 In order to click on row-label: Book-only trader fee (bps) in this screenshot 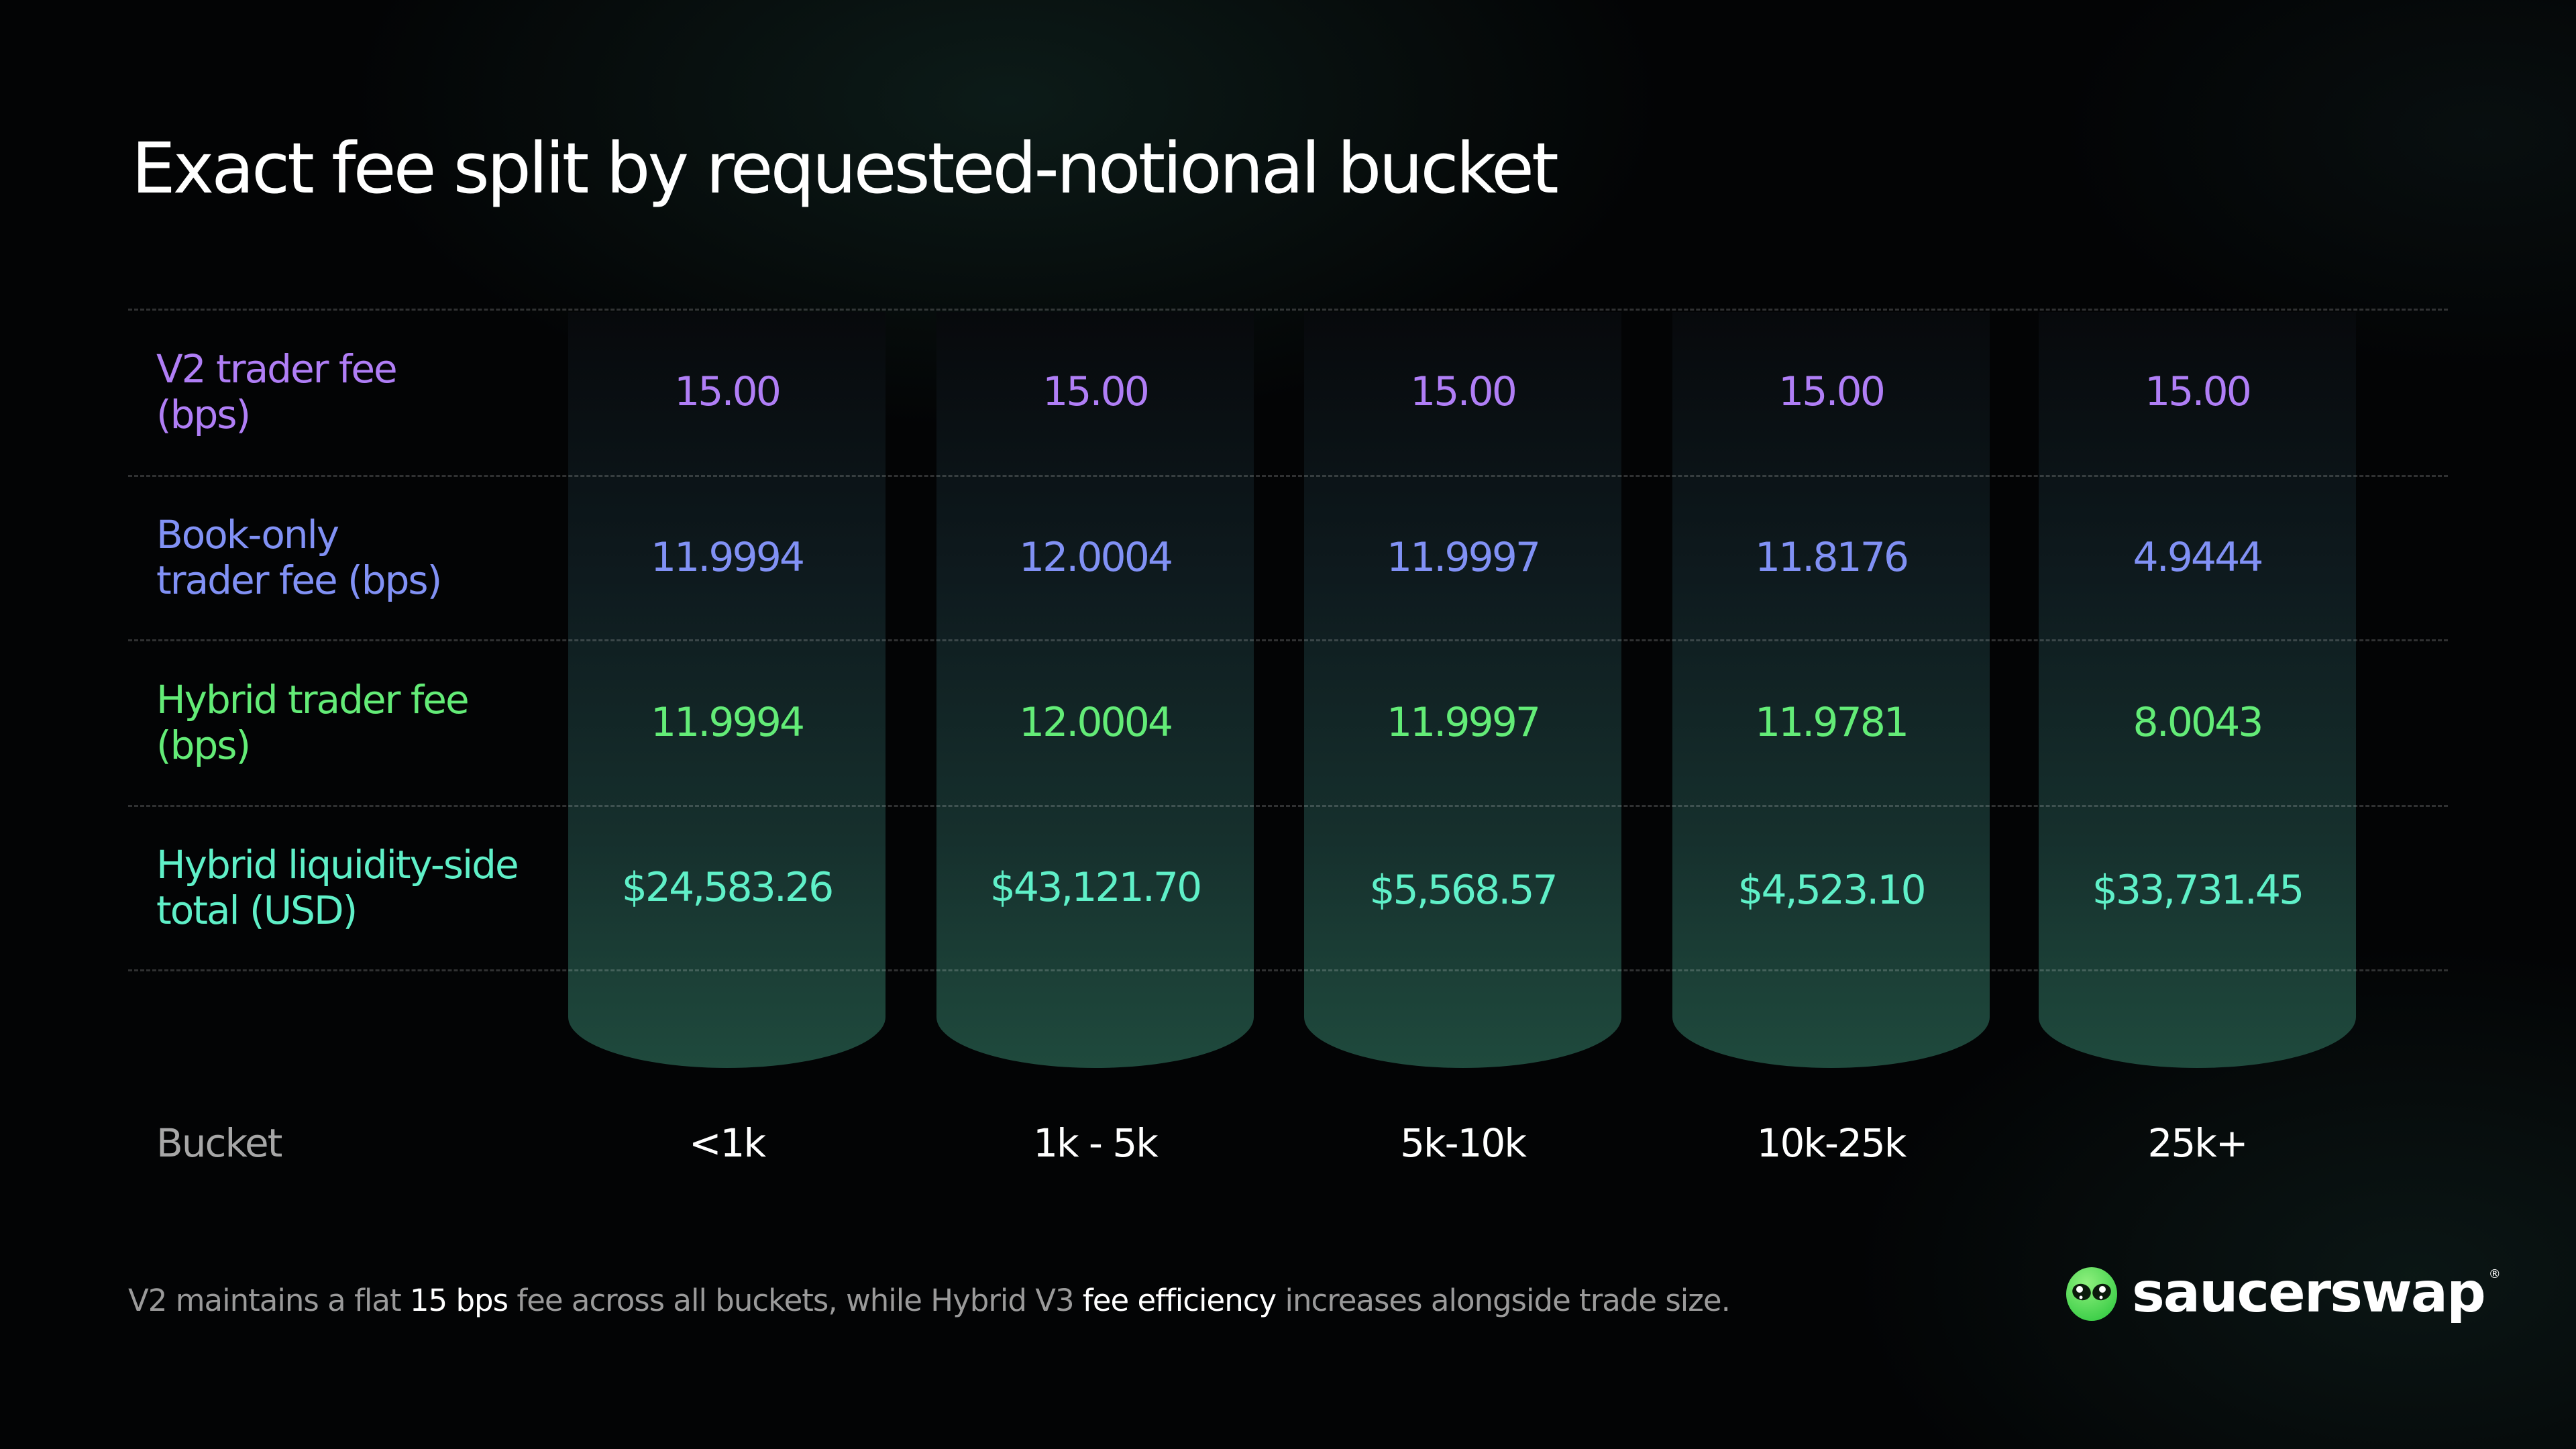, I will do `click(299, 557)`.